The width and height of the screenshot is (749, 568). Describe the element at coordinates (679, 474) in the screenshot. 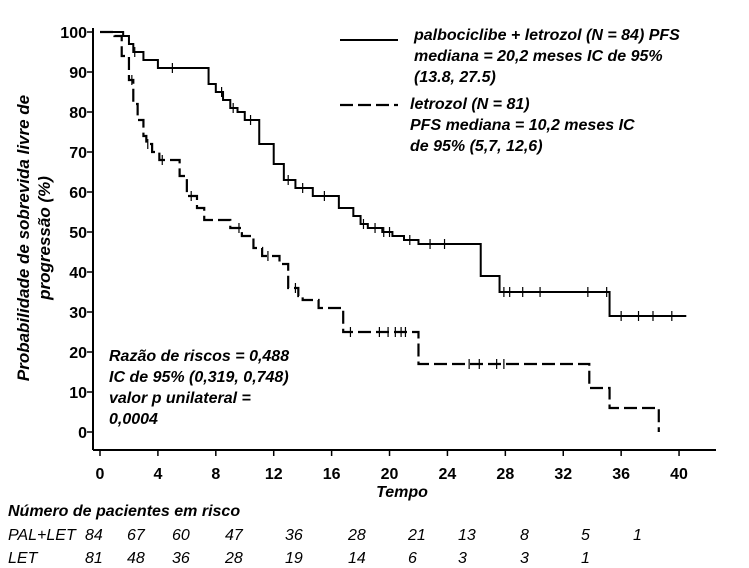

I see `x-tick-label: 40` at that location.